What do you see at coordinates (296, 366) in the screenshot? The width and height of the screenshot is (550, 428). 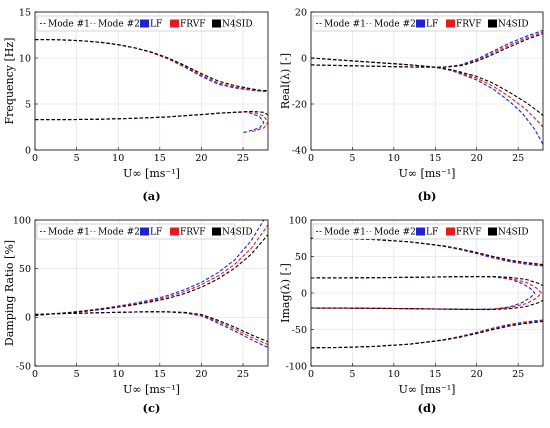 I see `y-tick-label: -100` at bounding box center [296, 366].